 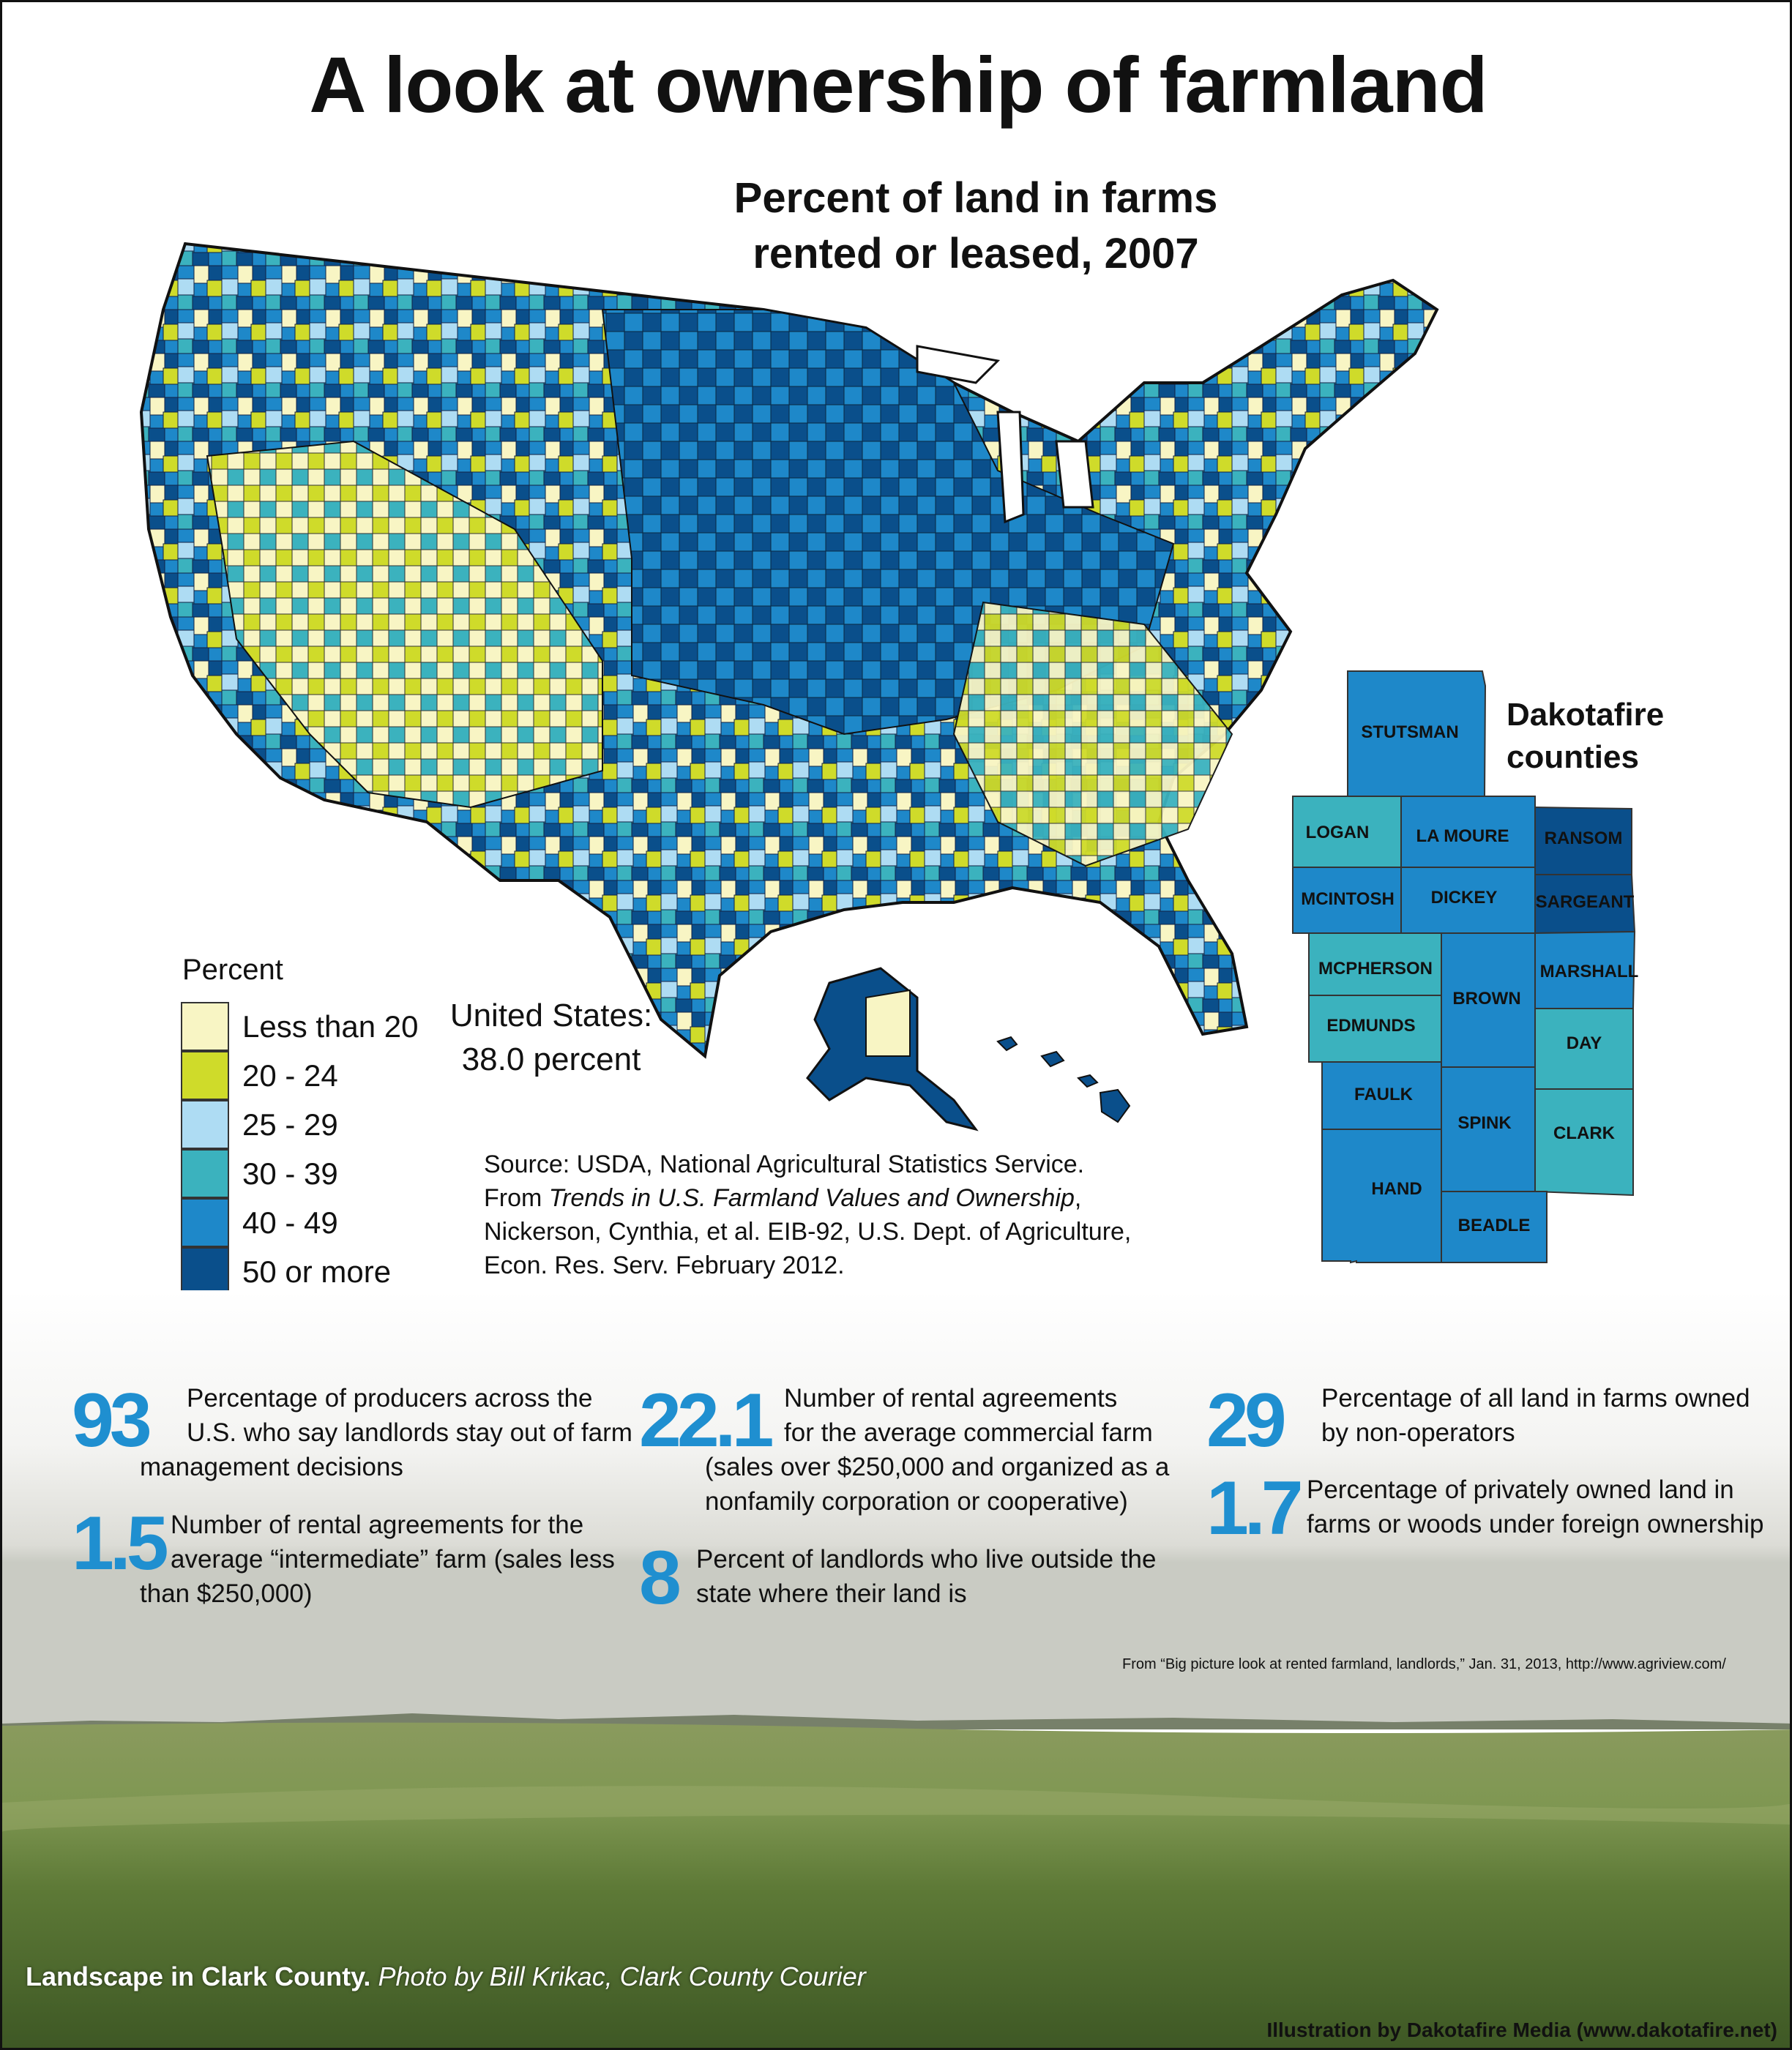 What do you see at coordinates (1486, 999) in the screenshot?
I see `county-label: BROWN` at bounding box center [1486, 999].